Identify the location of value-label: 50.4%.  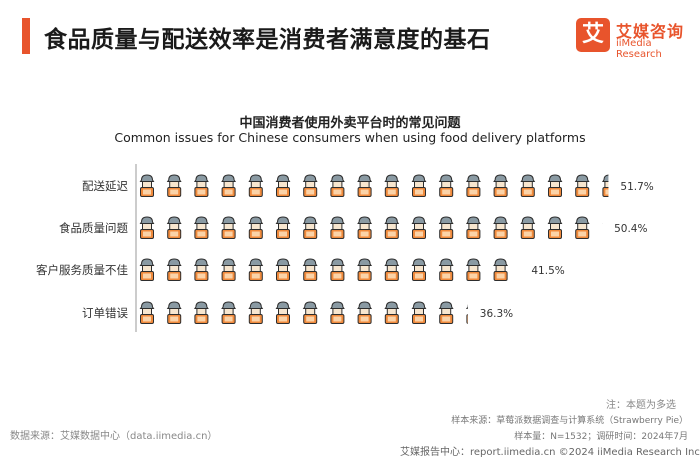
(630, 229).